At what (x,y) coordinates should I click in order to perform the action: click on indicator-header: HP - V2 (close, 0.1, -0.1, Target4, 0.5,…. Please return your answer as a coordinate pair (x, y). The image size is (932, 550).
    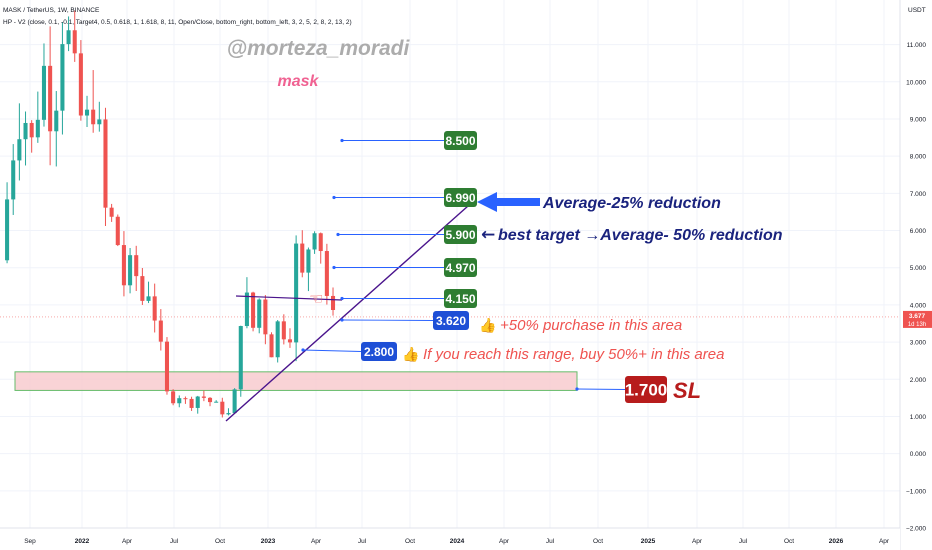
    Looking at the image, I should click on (177, 22).